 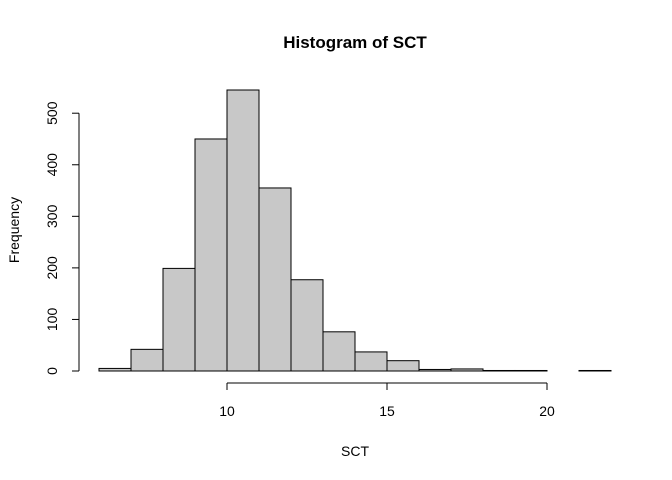 I want to click on y-tick-label-200: 200, so click(x=52, y=268).